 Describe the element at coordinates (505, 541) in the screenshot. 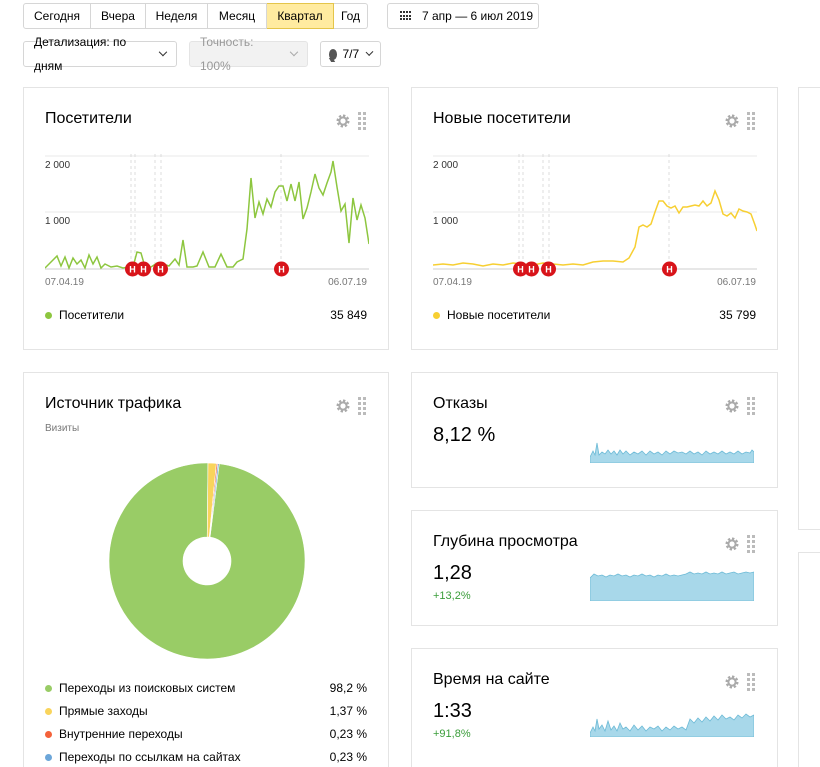

I see `widget-title: Глубина просмотра` at that location.